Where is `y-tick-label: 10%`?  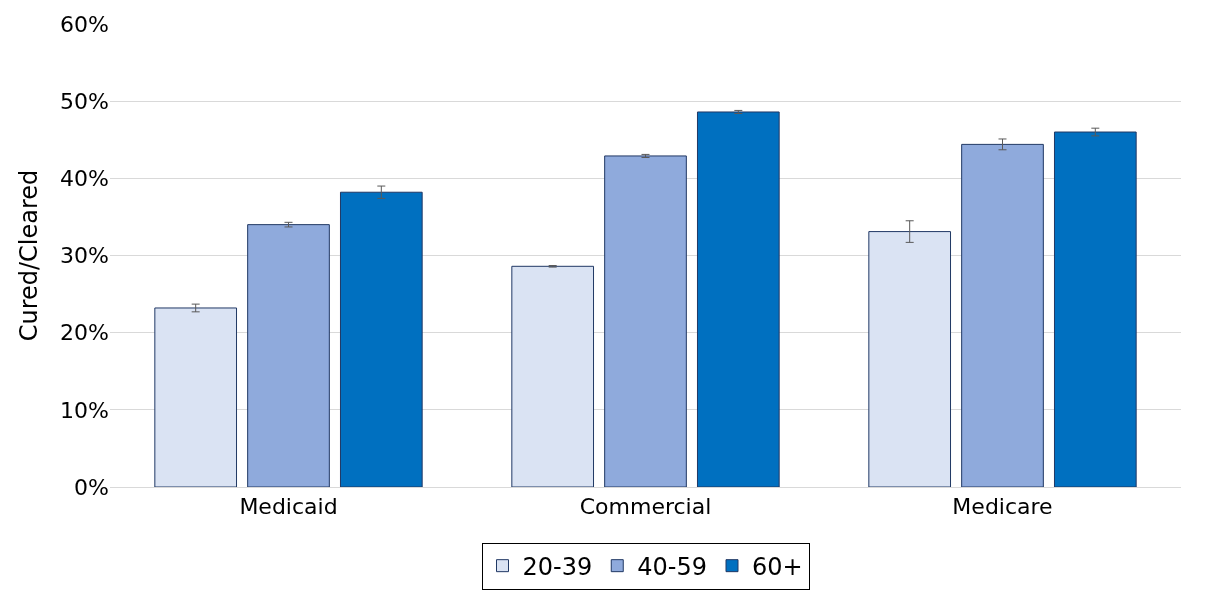 y-tick-label: 10% is located at coordinates (84, 410).